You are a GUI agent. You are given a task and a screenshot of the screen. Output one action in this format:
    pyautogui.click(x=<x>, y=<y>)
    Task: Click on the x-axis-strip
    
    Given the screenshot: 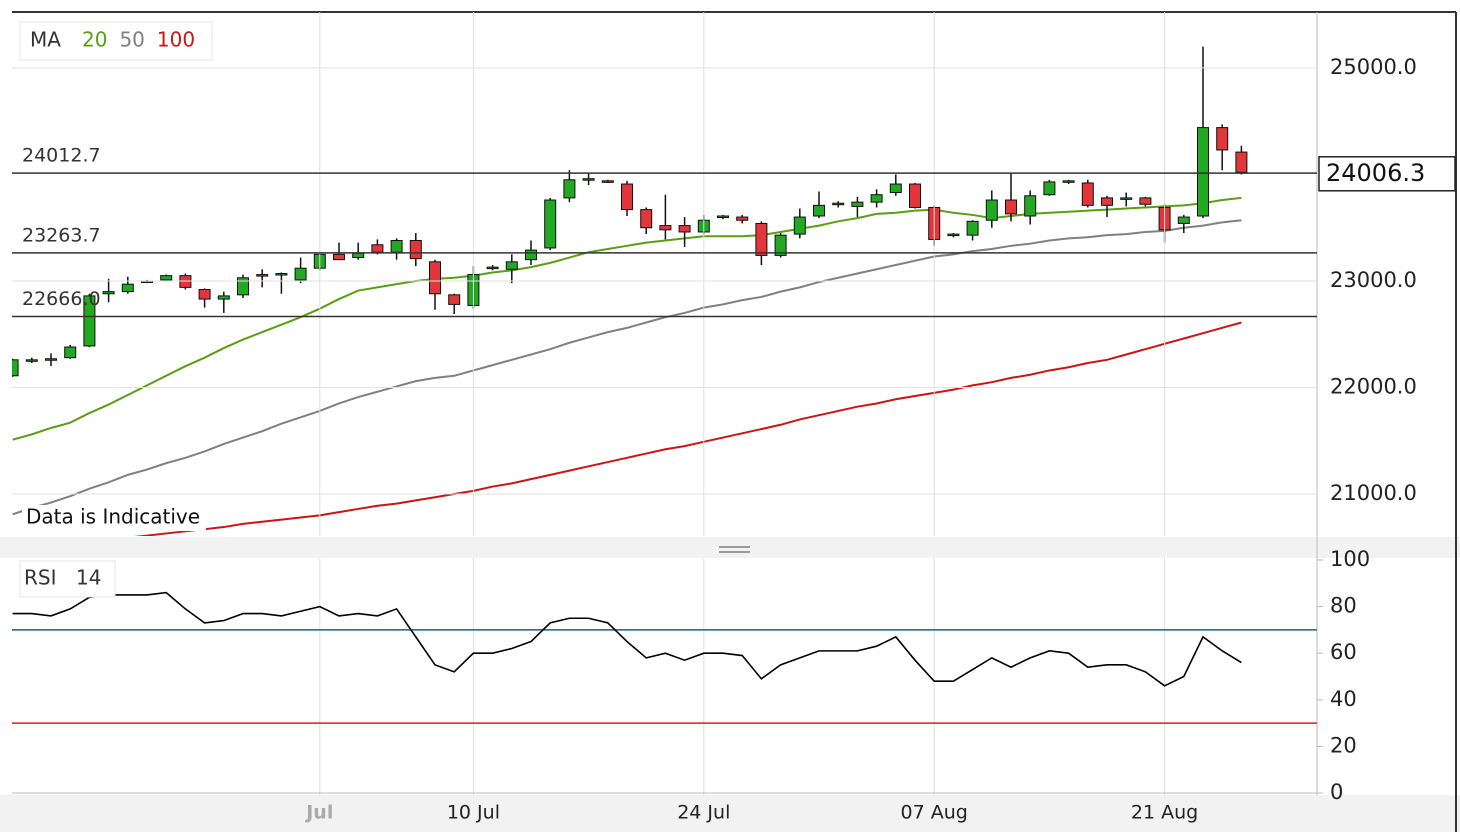 What is the action you would take?
    pyautogui.click(x=730, y=813)
    